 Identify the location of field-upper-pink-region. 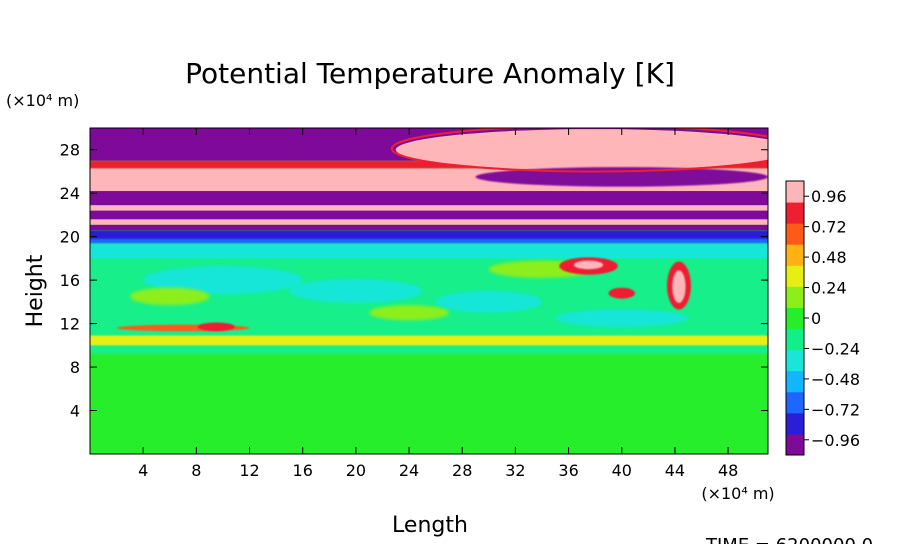
(581, 150).